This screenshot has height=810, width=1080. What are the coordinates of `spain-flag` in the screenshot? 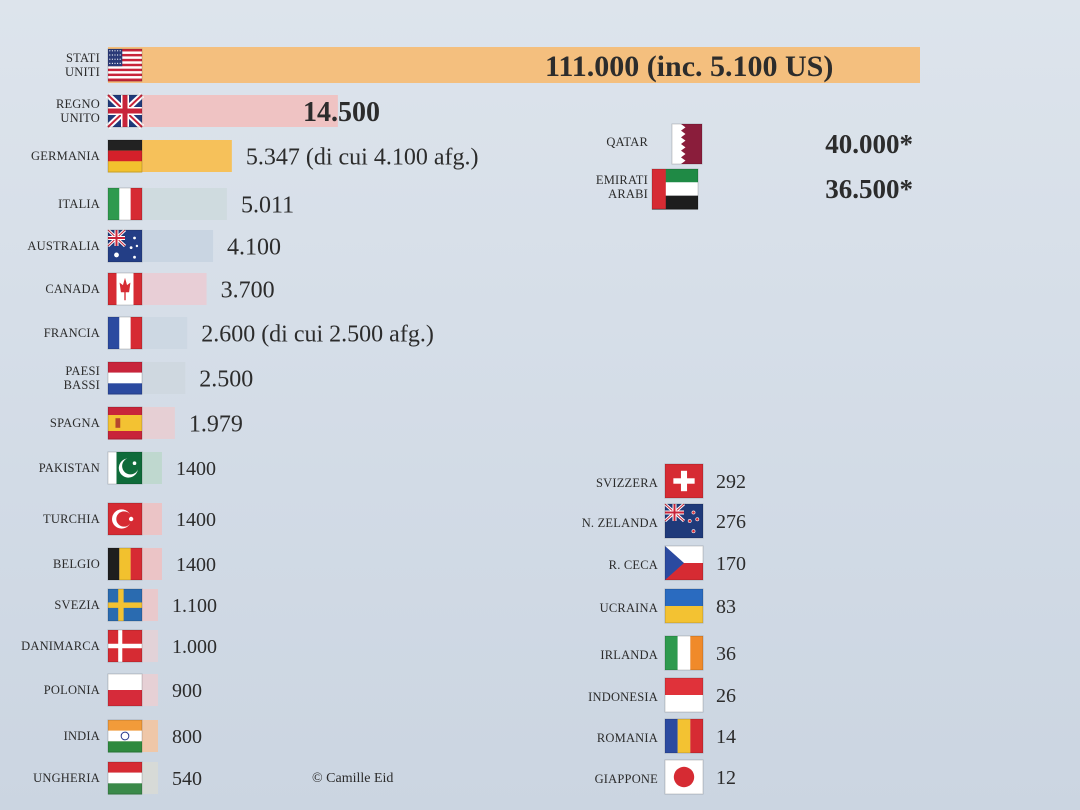 It's located at (125, 423).